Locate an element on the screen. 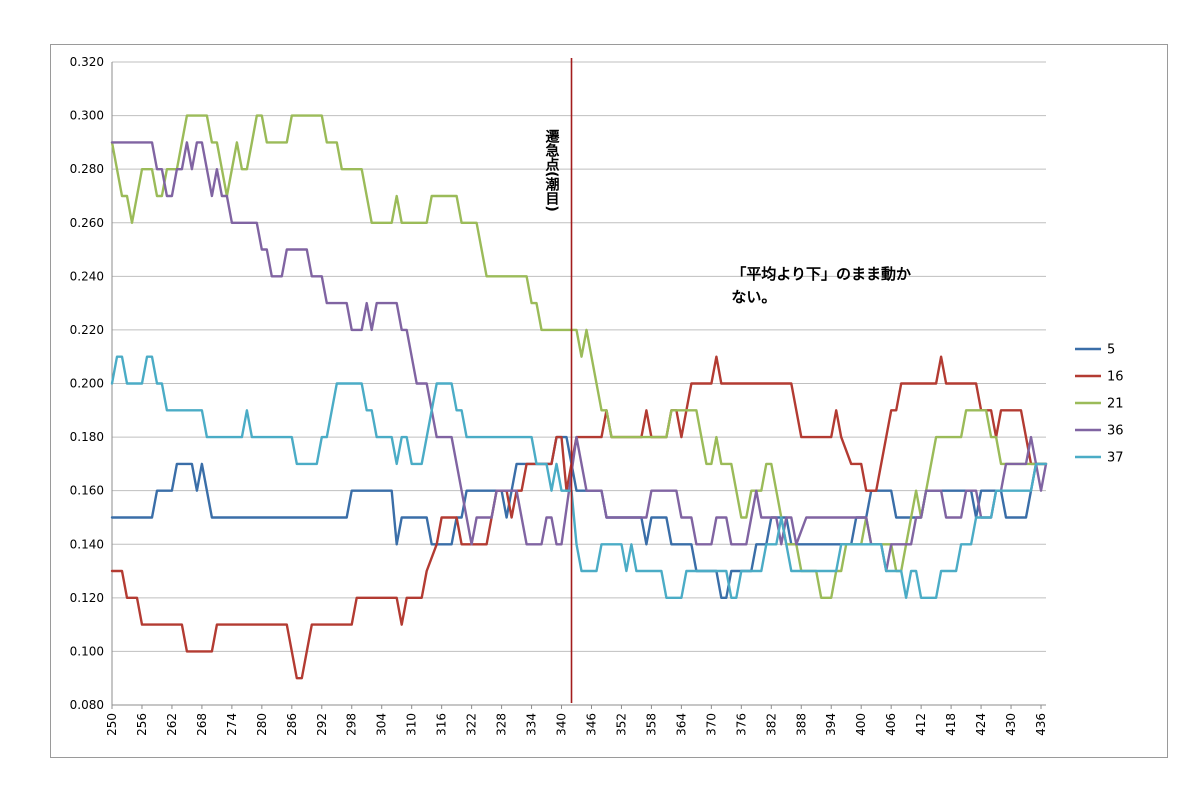 Image resolution: width=1200 pixels, height=789 pixels. legend-label-21: 21 is located at coordinates (1115, 404).